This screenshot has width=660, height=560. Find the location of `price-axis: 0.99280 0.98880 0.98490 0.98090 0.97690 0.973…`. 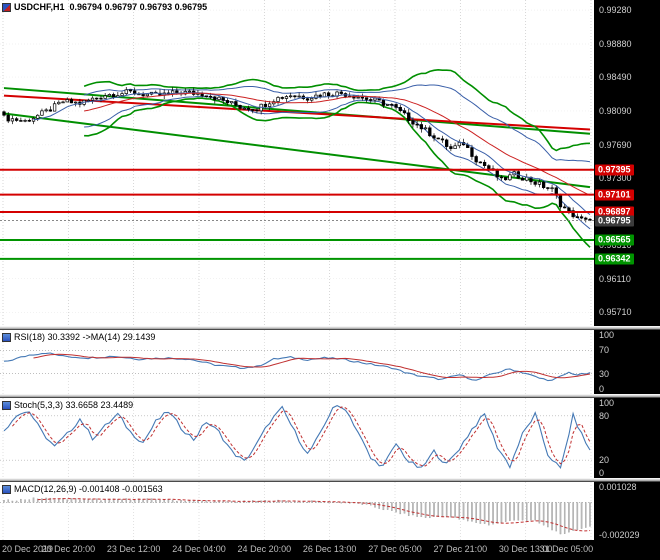

price-axis: 0.99280 0.98880 0.98490 0.98090 0.97690 0.973… is located at coordinates (627, 163).